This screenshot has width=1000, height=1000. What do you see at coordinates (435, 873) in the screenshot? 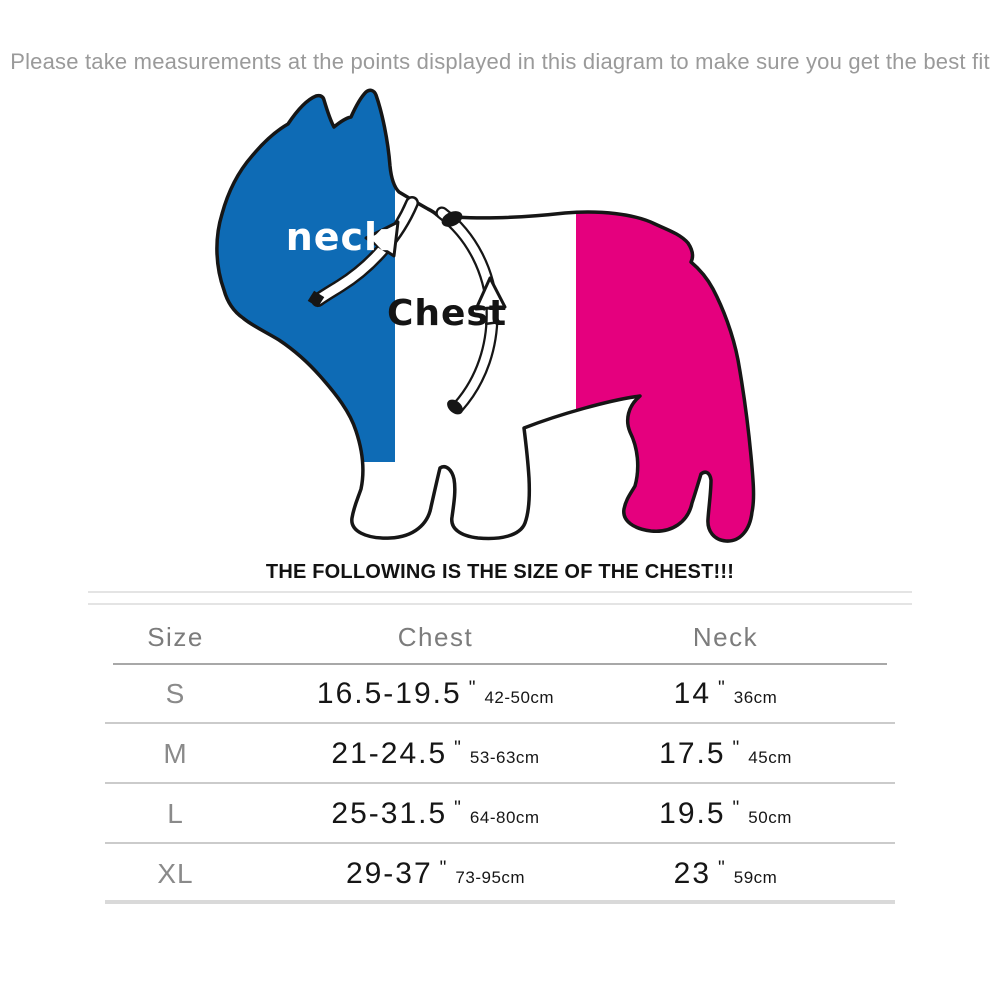
I see `chest-cell: 29-37 " 73-95cm` at bounding box center [435, 873].